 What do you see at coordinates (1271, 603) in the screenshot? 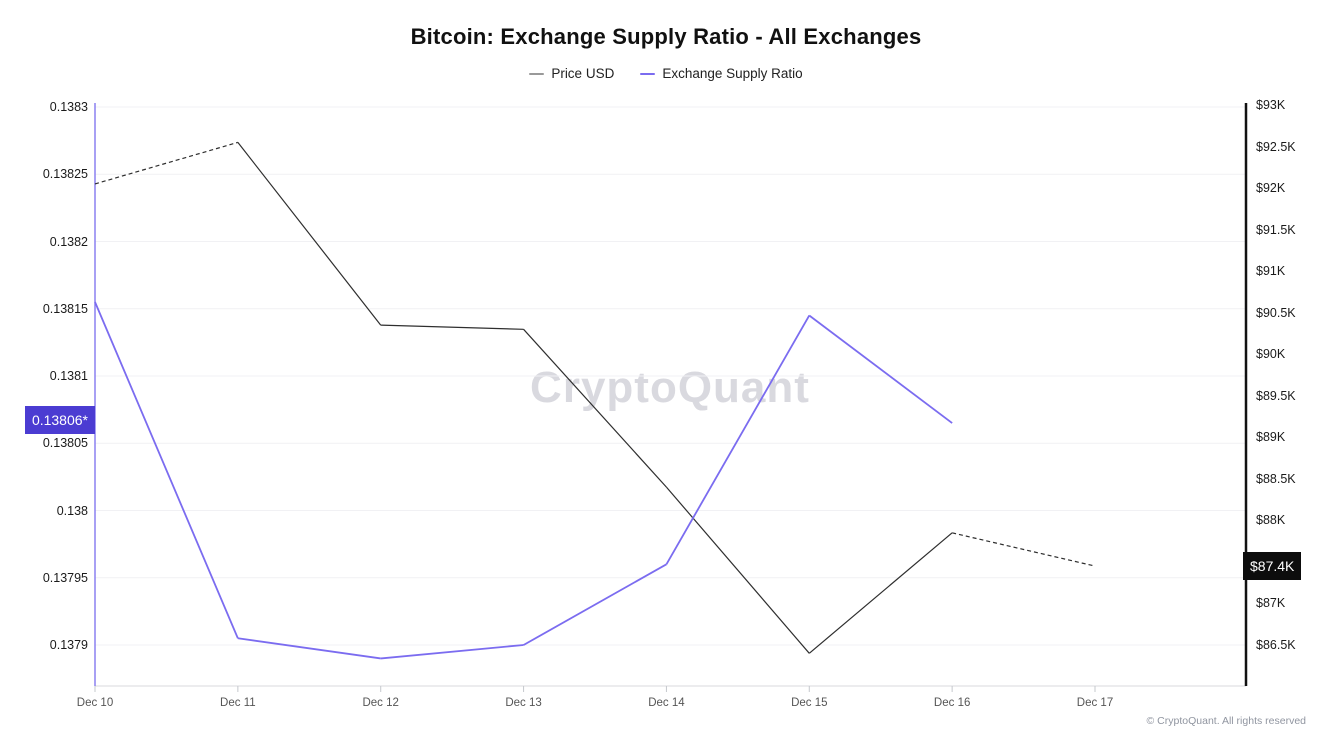
I see `right-axis-tick-label: $87K` at bounding box center [1271, 603].